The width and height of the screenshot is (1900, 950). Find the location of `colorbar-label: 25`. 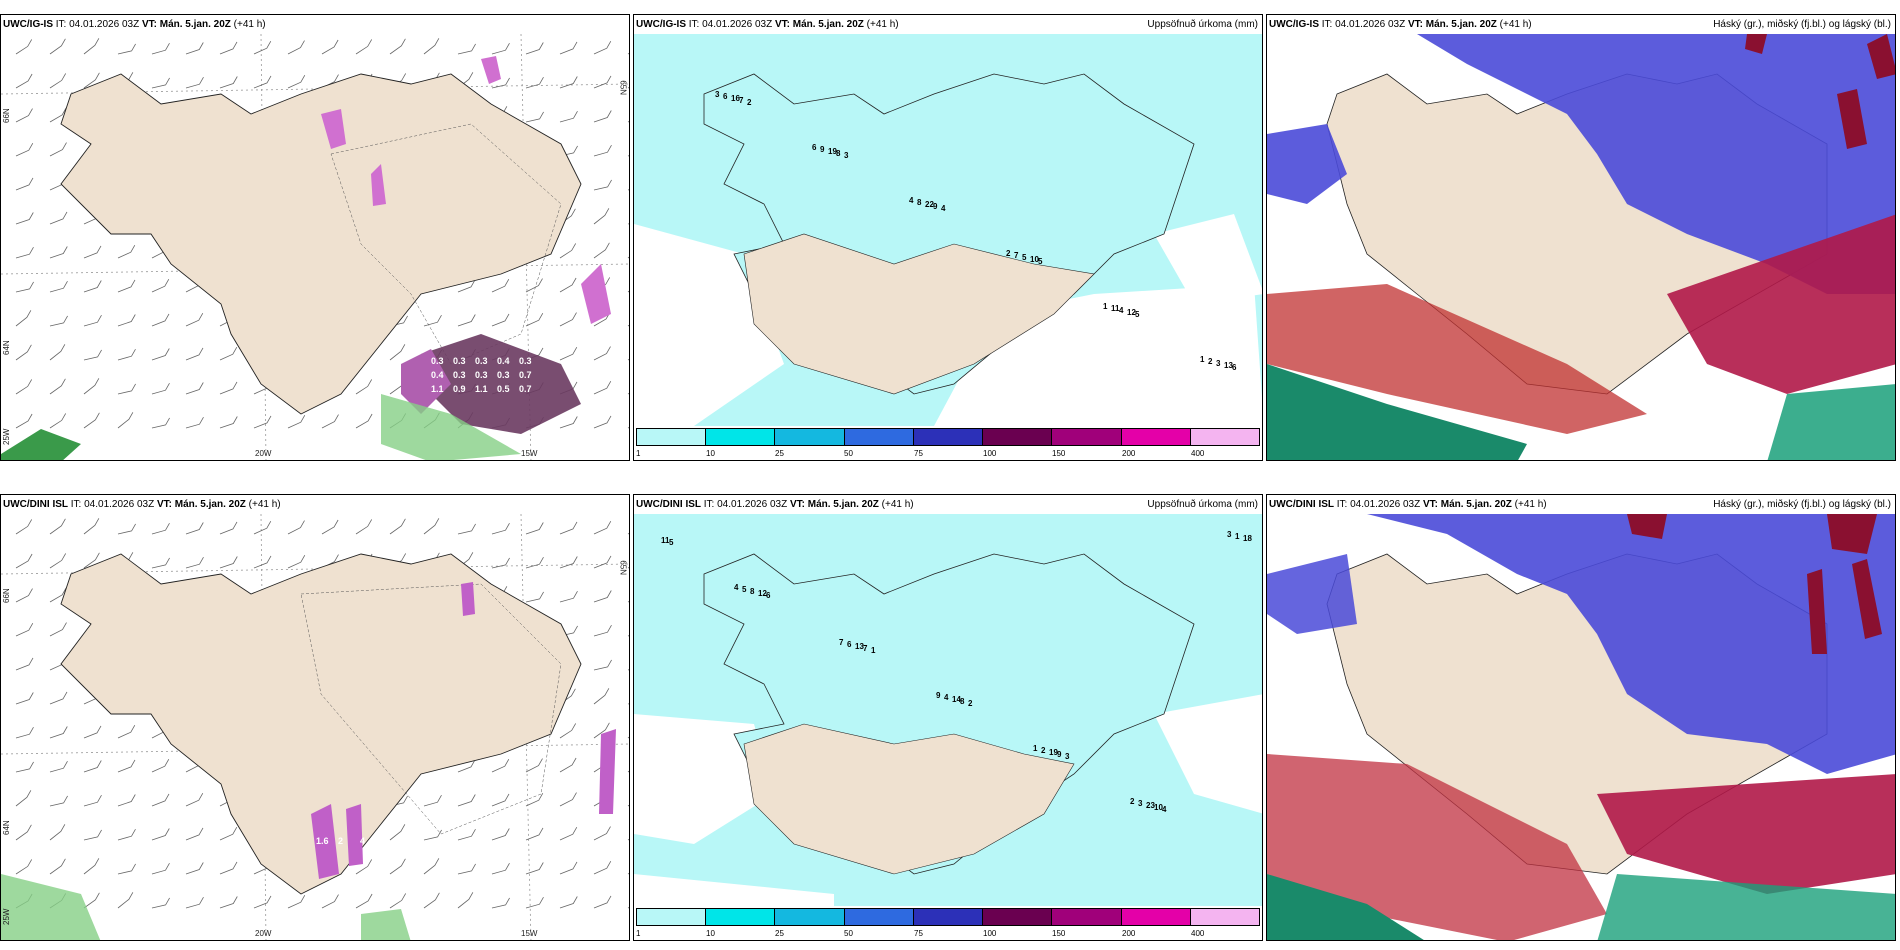

colorbar-label: 25 is located at coordinates (779, 933).